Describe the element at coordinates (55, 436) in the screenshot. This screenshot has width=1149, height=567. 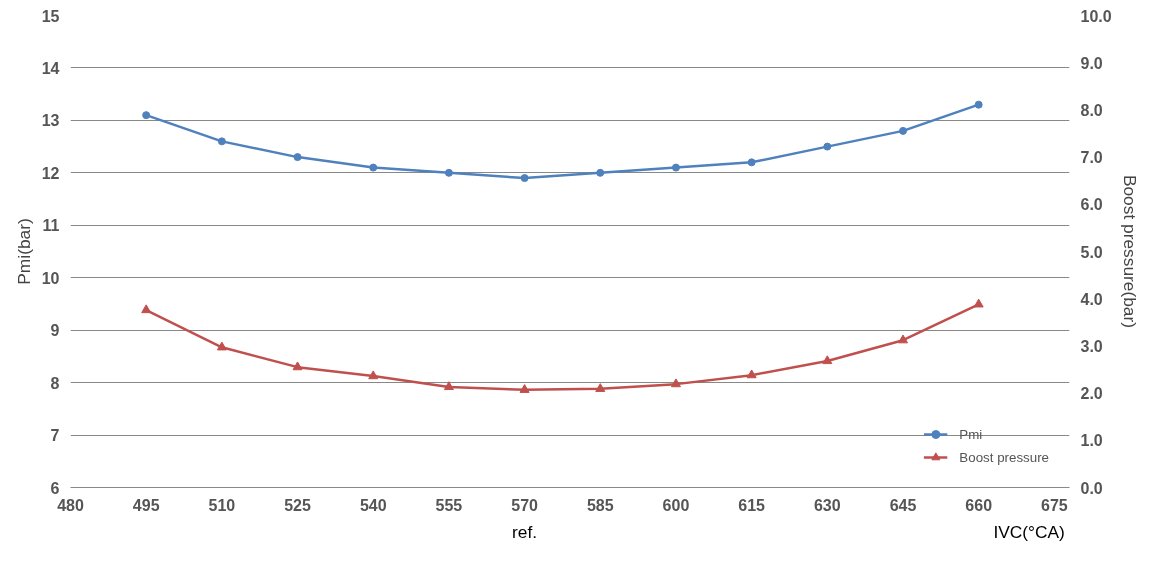
I see `y-tick-label: 7` at that location.